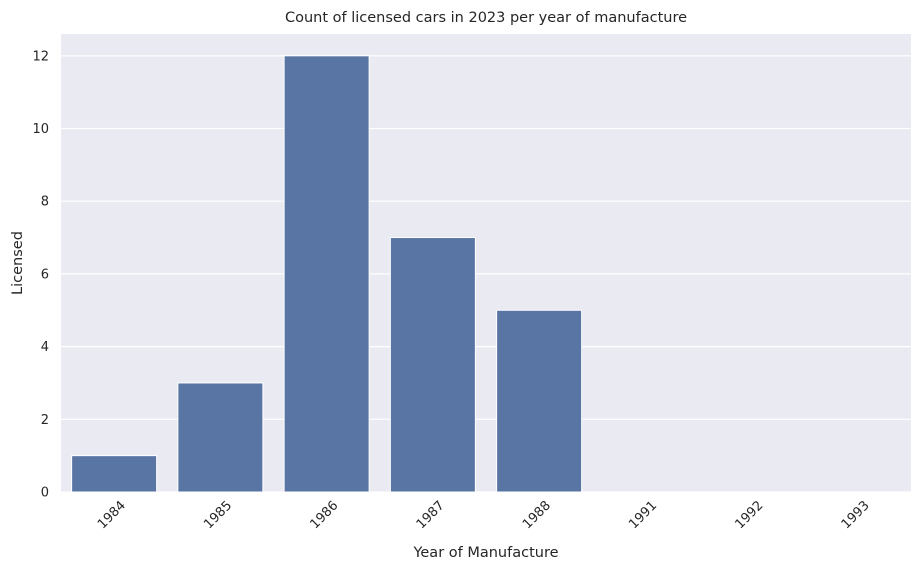  What do you see at coordinates (45, 420) in the screenshot?
I see `y-tick-label: 2` at bounding box center [45, 420].